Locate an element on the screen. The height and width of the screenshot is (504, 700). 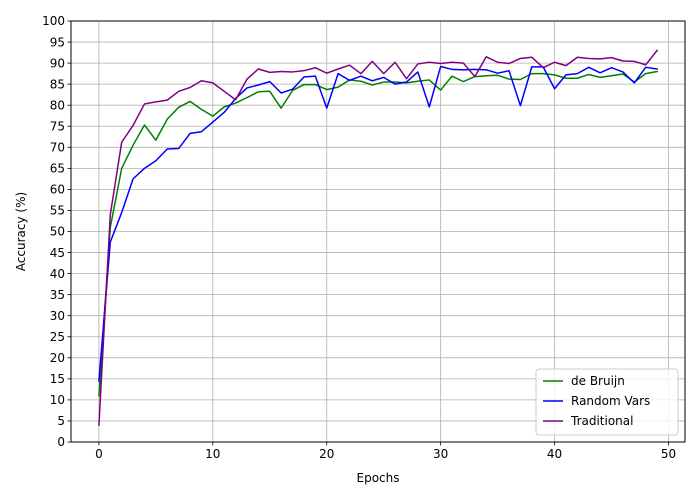
y-tick-label: 25 is located at coordinates (57, 337).